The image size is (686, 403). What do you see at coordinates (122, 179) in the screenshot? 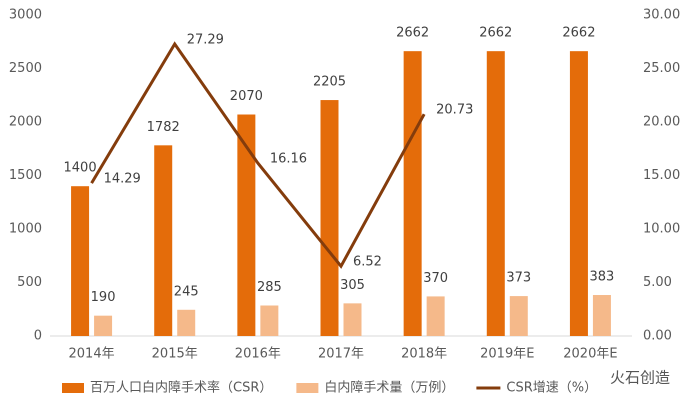
I see `data-label: 14.29` at bounding box center [122, 179].